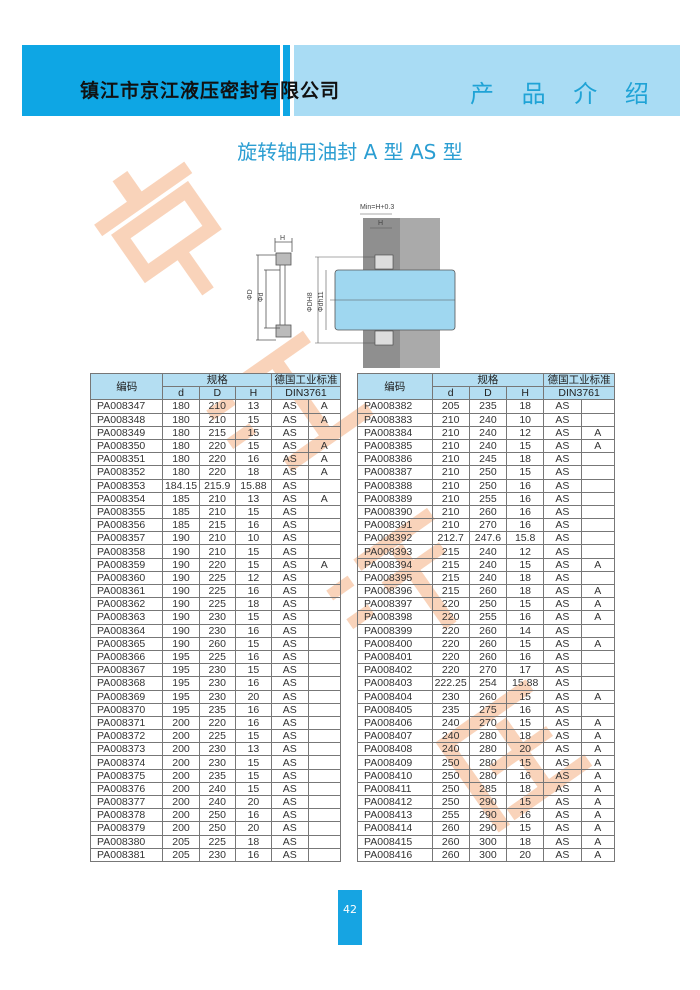 The height and width of the screenshot is (990, 700). I want to click on cell-code: PA008379, so click(126, 828).